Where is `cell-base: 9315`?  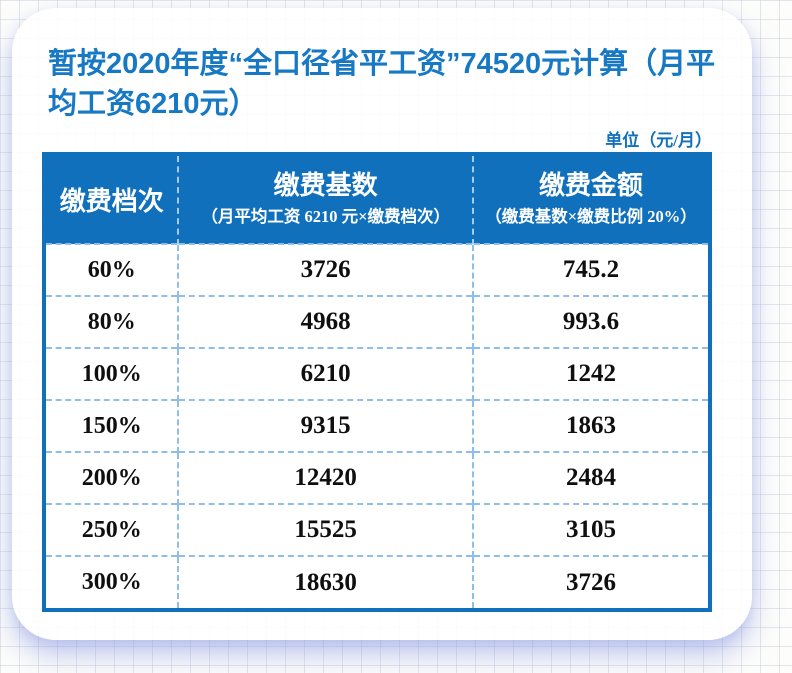
cell-base: 9315 is located at coordinates (325, 425).